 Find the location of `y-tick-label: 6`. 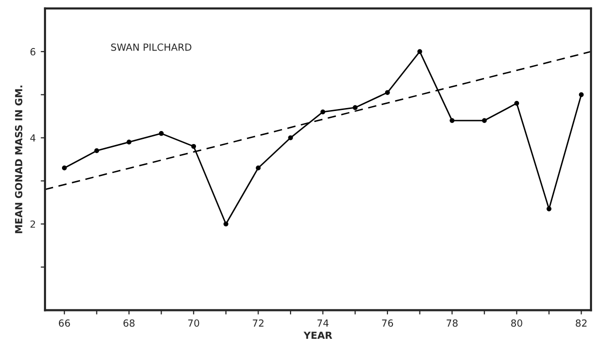

y-tick-label: 6 is located at coordinates (33, 52).